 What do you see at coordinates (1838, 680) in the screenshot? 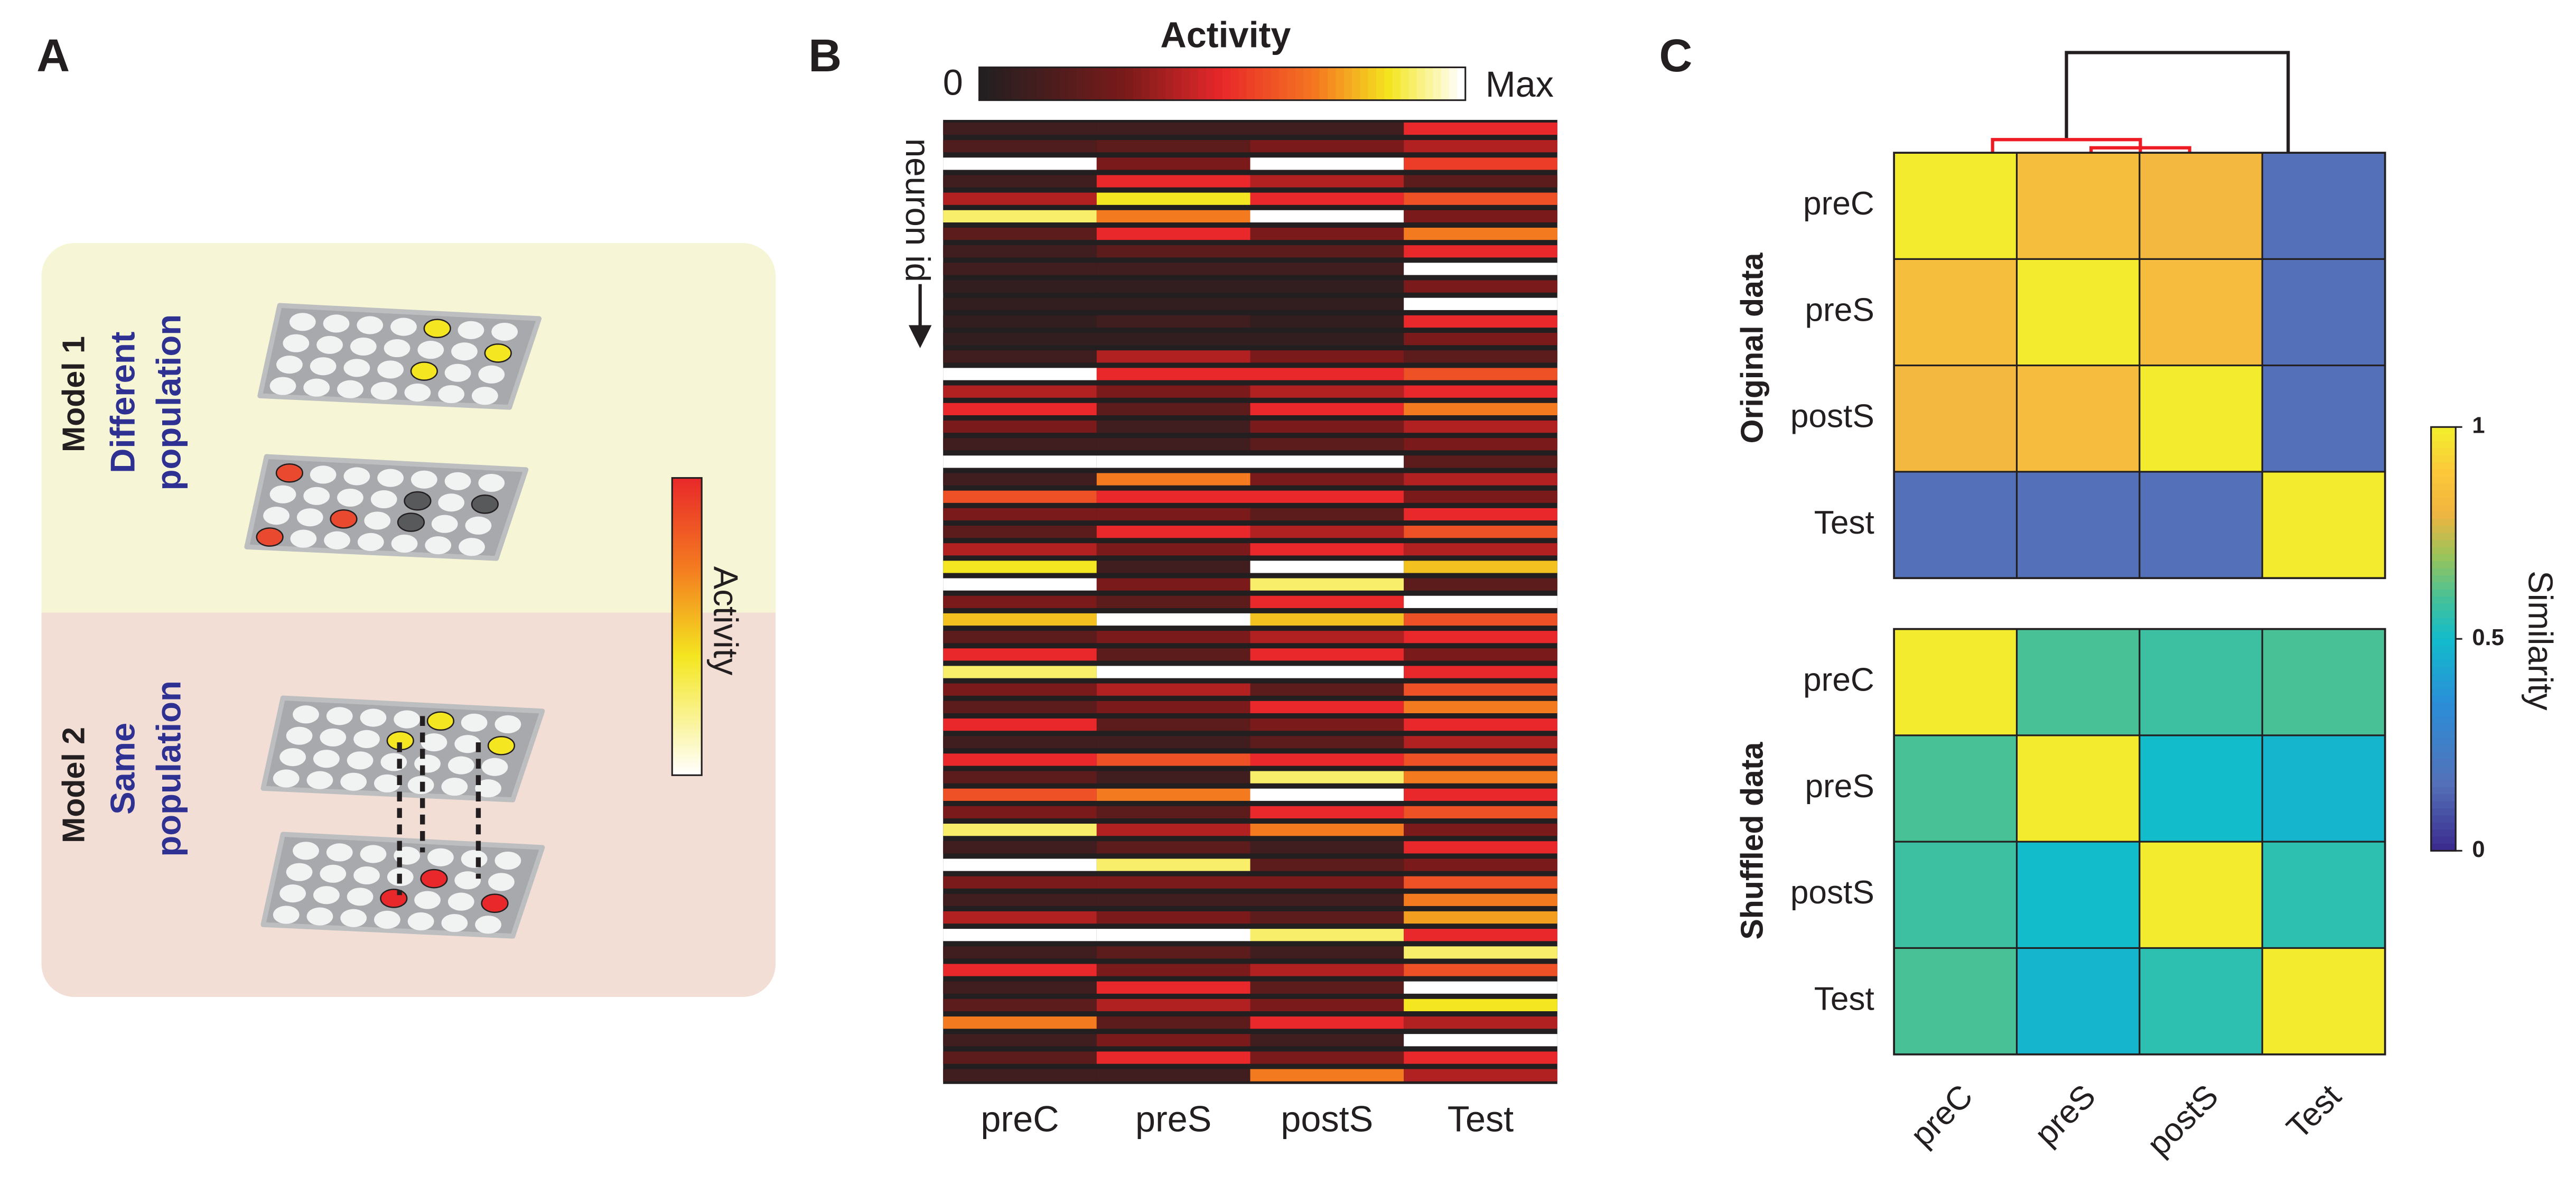
I see `row-label: preC` at bounding box center [1838, 680].